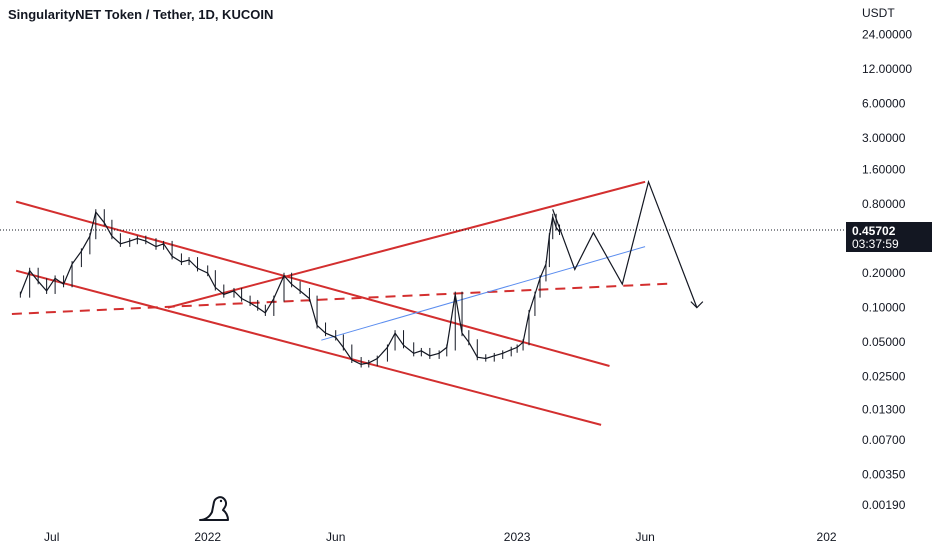 The height and width of the screenshot is (550, 932). Describe the element at coordinates (884, 308) in the screenshot. I see `y-tick-label: 0.10000` at that location.